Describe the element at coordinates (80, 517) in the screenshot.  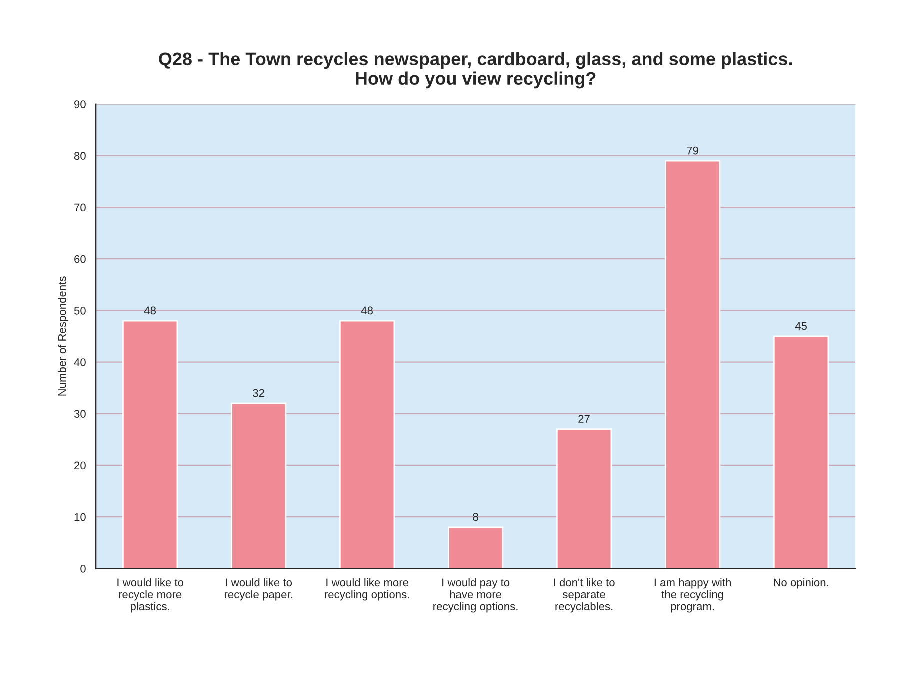
I see `y-tick-label: 10` at that location.